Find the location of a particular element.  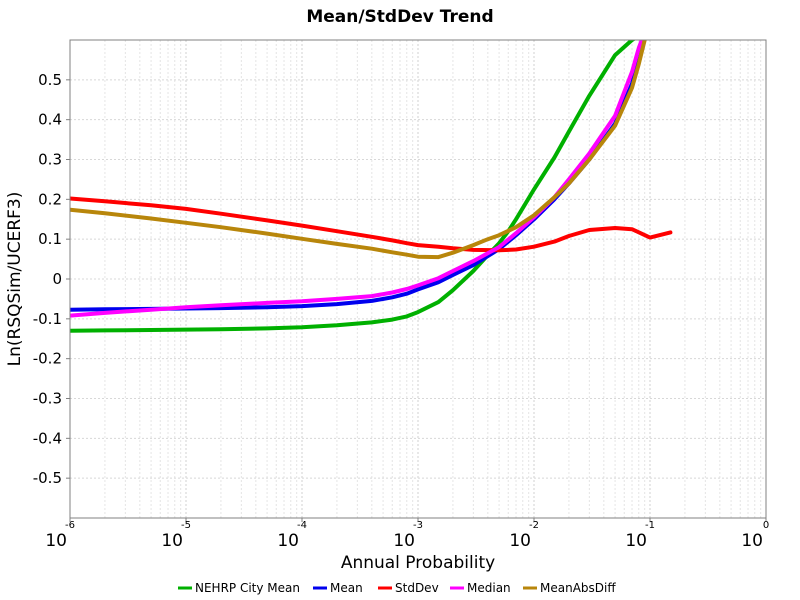

y-tick-label: -0.5 is located at coordinates (47, 478).